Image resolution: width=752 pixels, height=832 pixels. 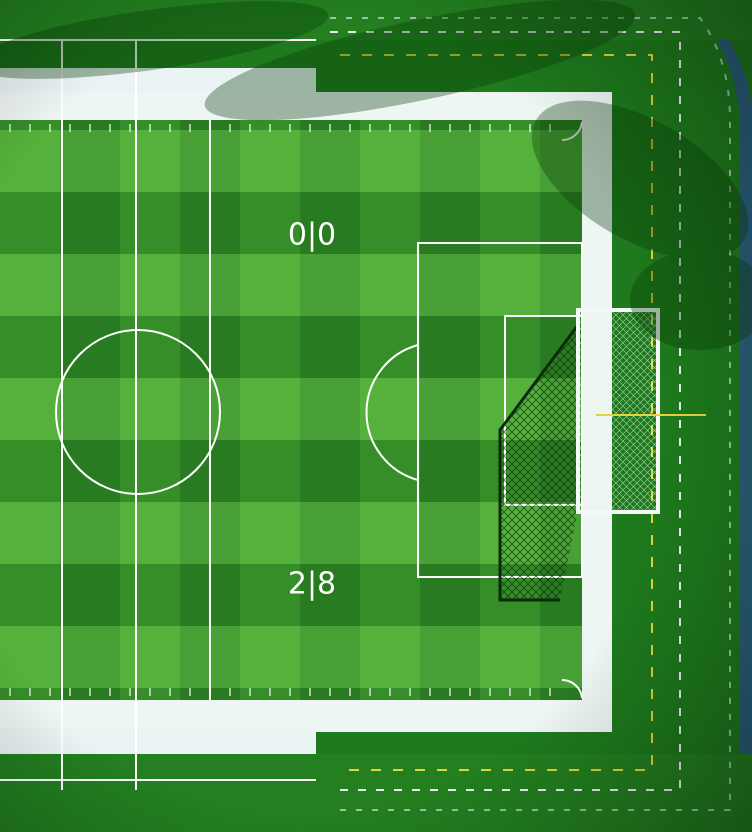 I want to click on pitch-number: 2|8, so click(x=312, y=584).